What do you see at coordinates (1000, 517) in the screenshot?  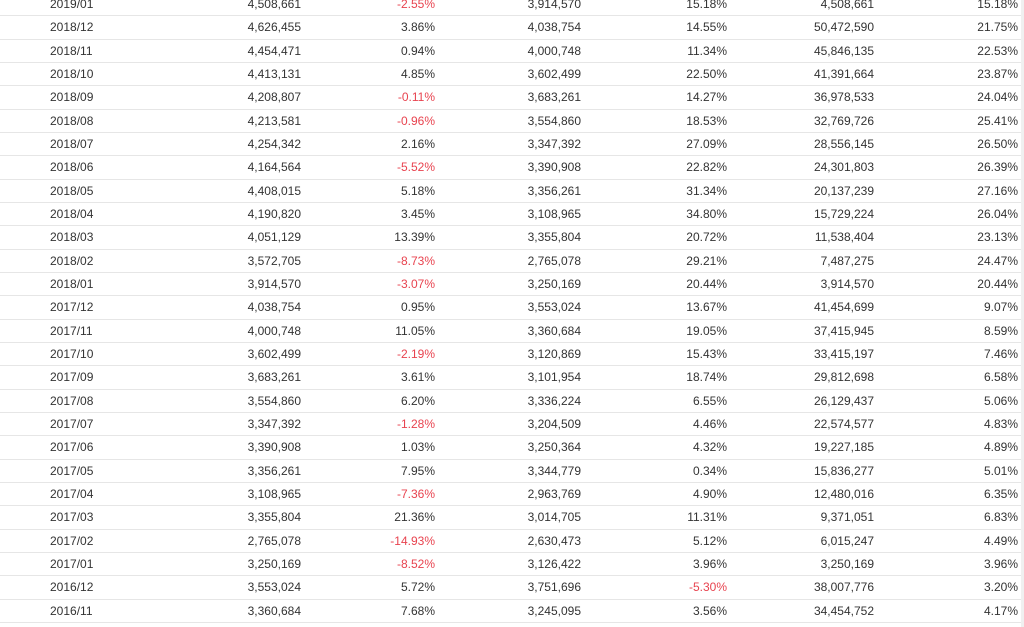 I see `cumulative-yoy-cell: 6.83%` at bounding box center [1000, 517].